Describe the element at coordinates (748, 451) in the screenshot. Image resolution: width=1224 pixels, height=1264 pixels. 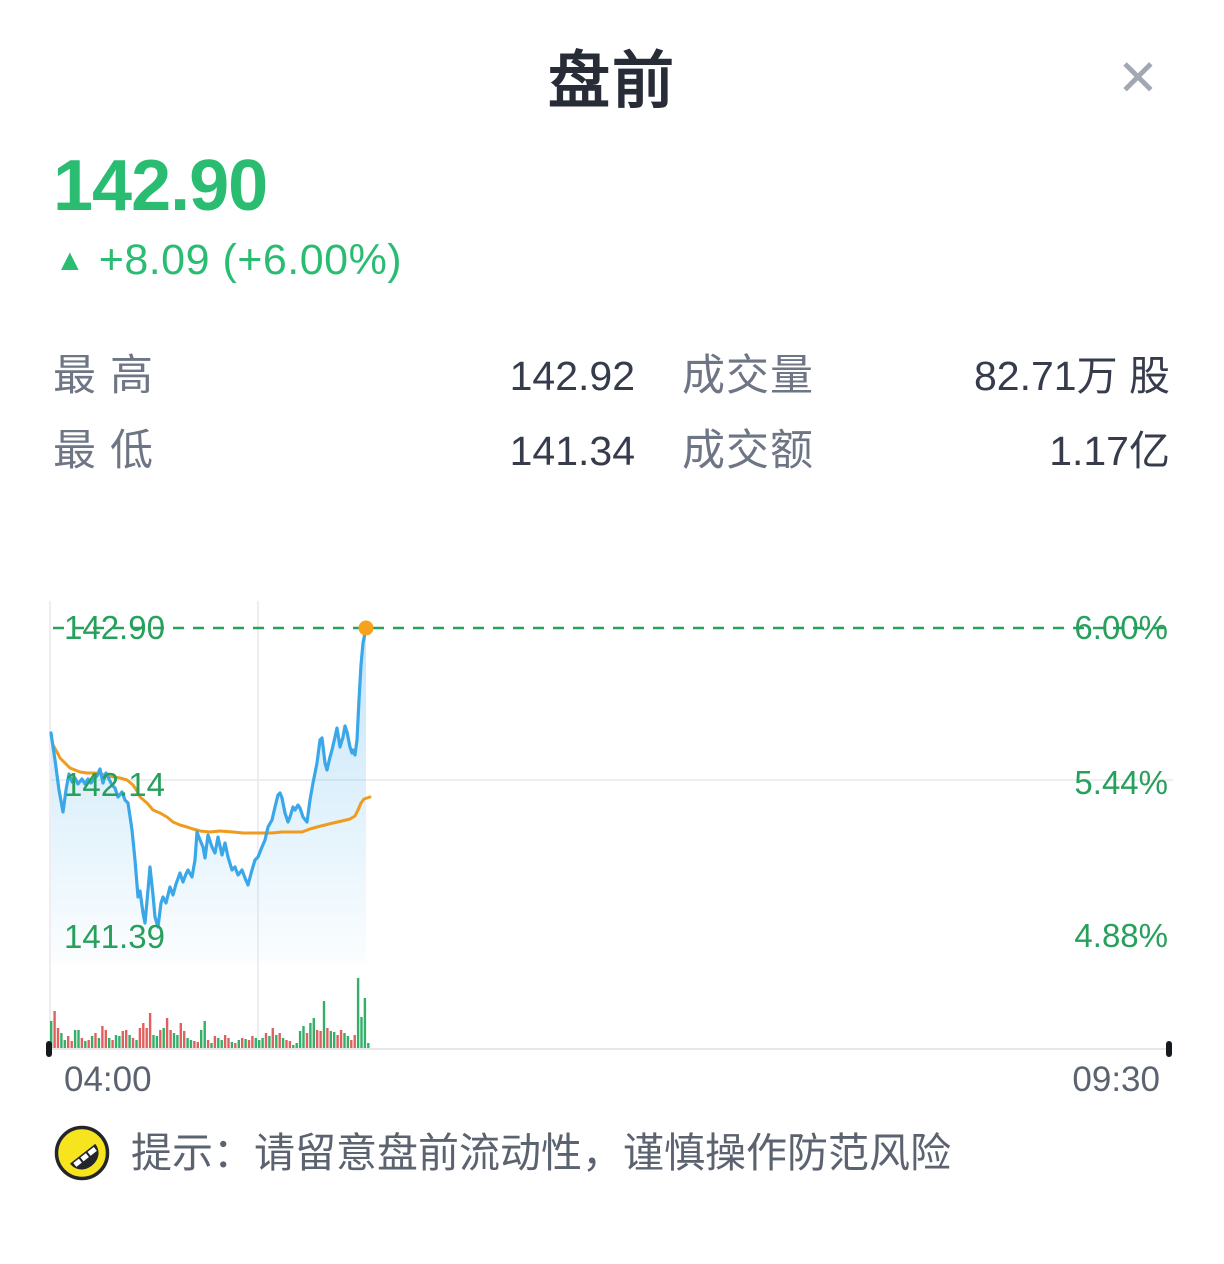
I see `turnover-label: 成交额` at that location.